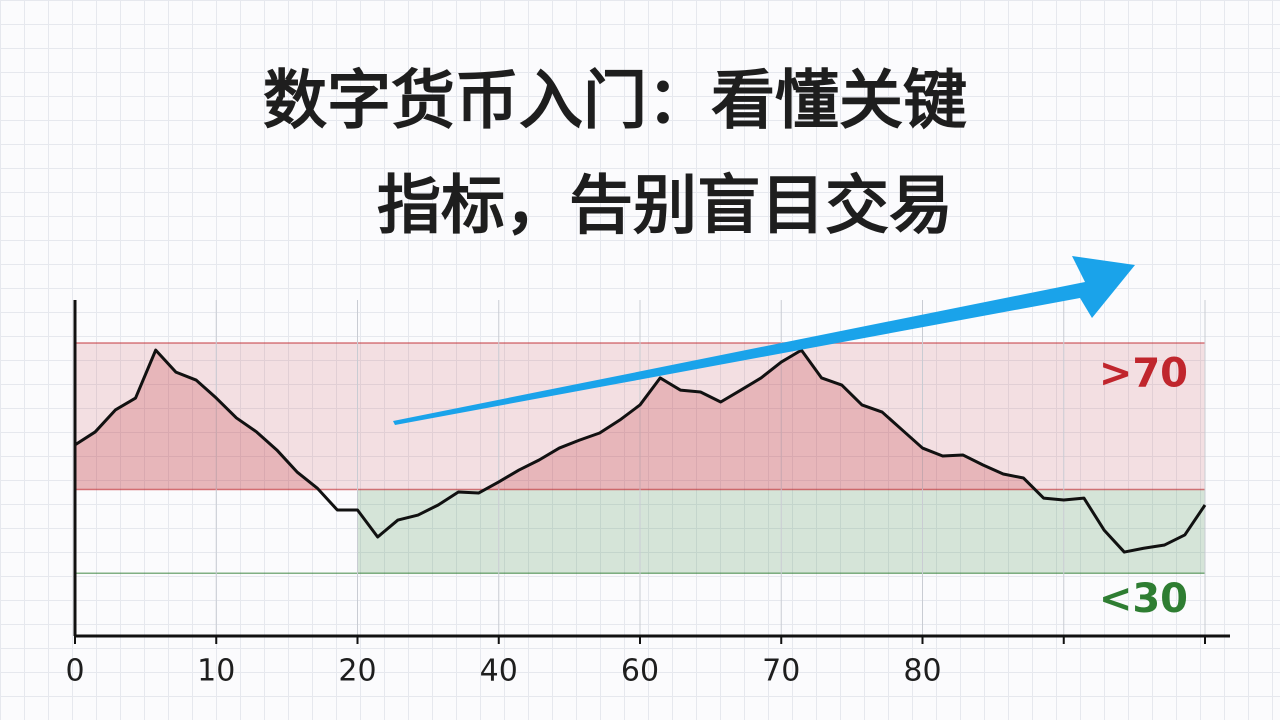  Describe the element at coordinates (640, 671) in the screenshot. I see `x-tick-label: 60` at that location.